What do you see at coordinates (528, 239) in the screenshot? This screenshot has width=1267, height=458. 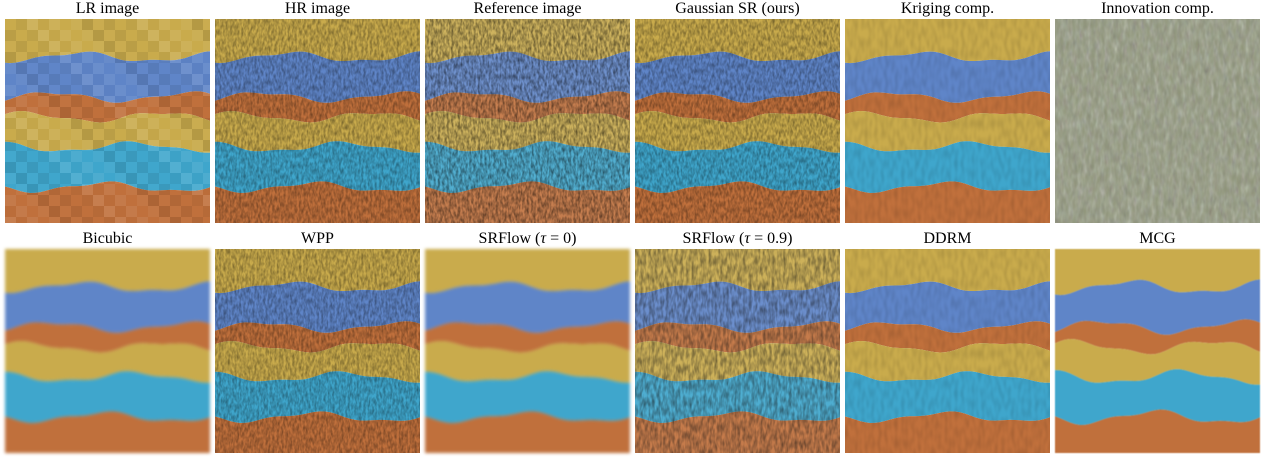 I see `panel-caption: SRFlow (τ = 0)` at bounding box center [528, 239].